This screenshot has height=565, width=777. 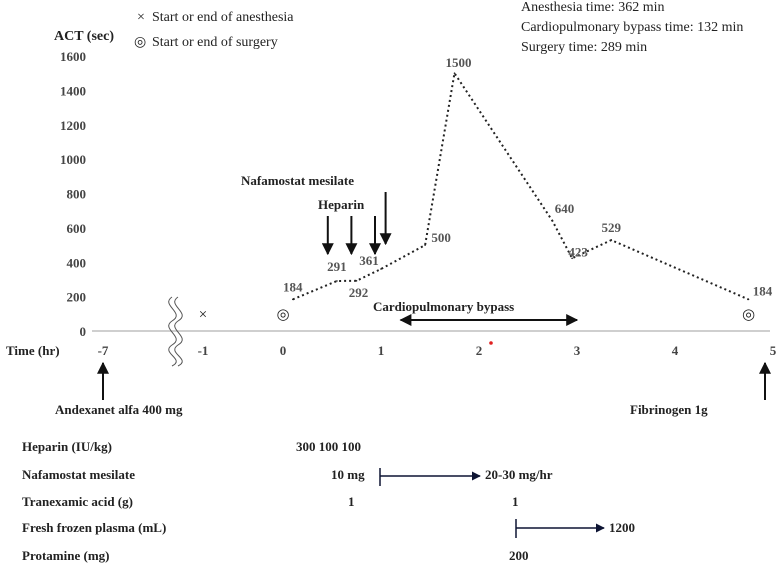 What do you see at coordinates (297, 180) in the screenshot?
I see `nafamostat-annotation: Nafamostat mesilate` at bounding box center [297, 180].